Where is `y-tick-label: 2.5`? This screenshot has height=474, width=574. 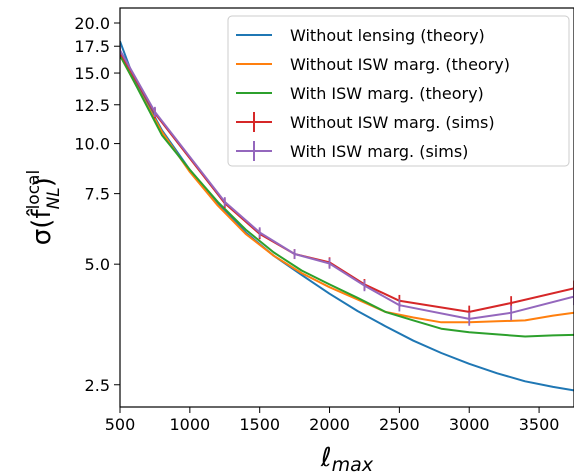
y-tick-label: 2.5 is located at coordinates (97, 385).